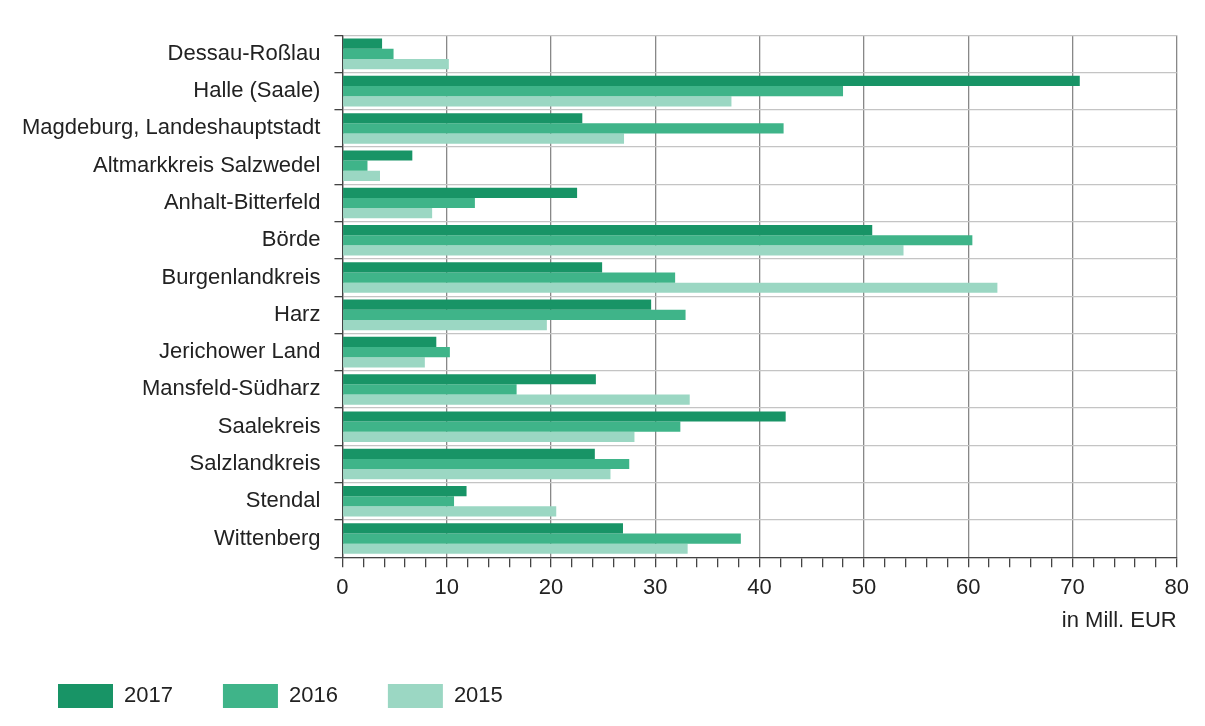 The image size is (1205, 726). What do you see at coordinates (478, 695) in the screenshot?
I see `legend-label: 2015` at bounding box center [478, 695].